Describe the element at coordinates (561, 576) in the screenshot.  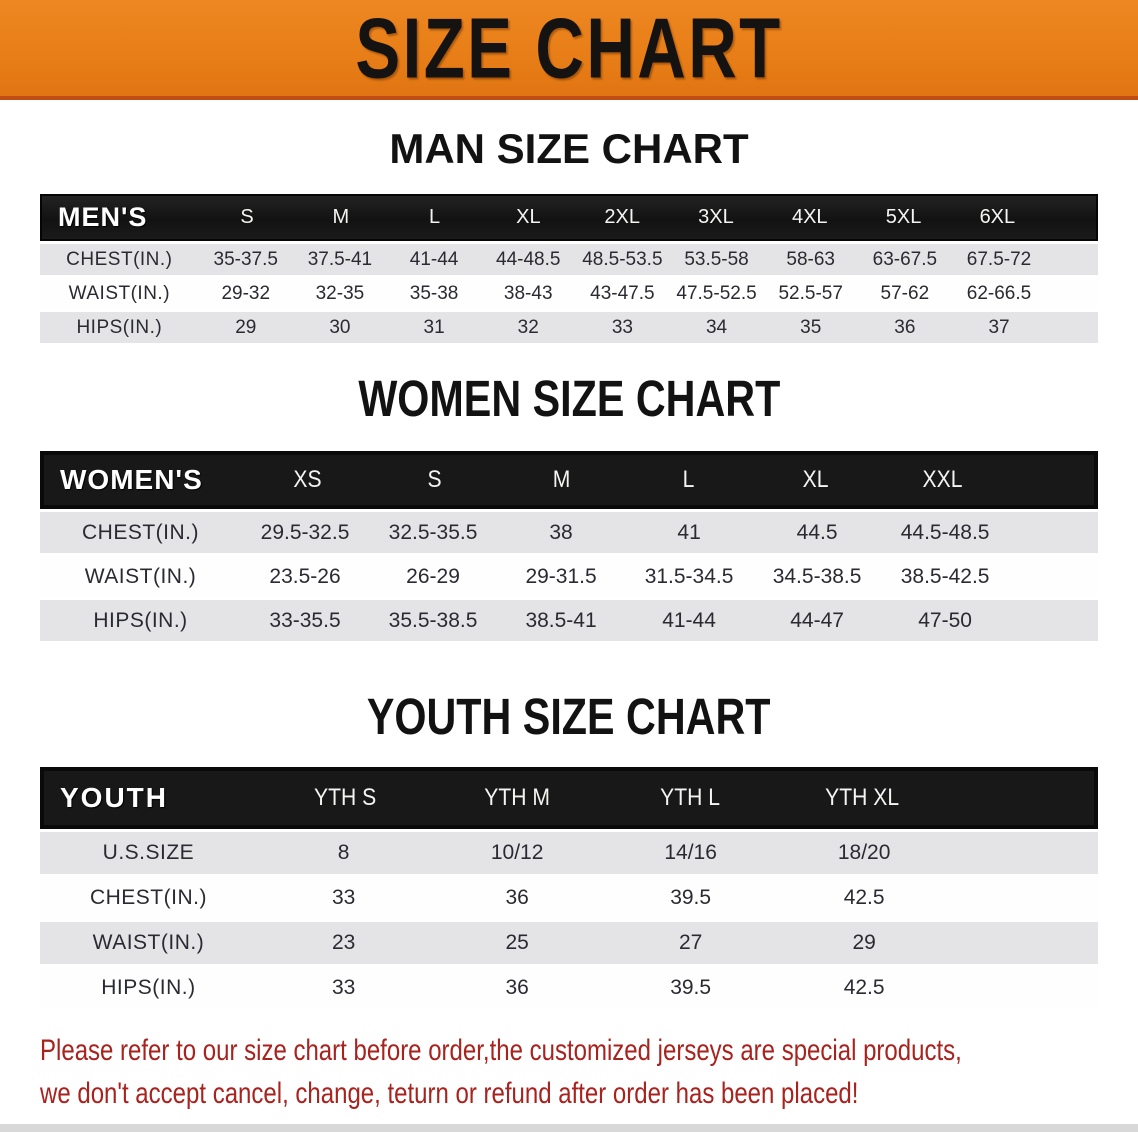
I see `cell: 29-31.5` at that location.